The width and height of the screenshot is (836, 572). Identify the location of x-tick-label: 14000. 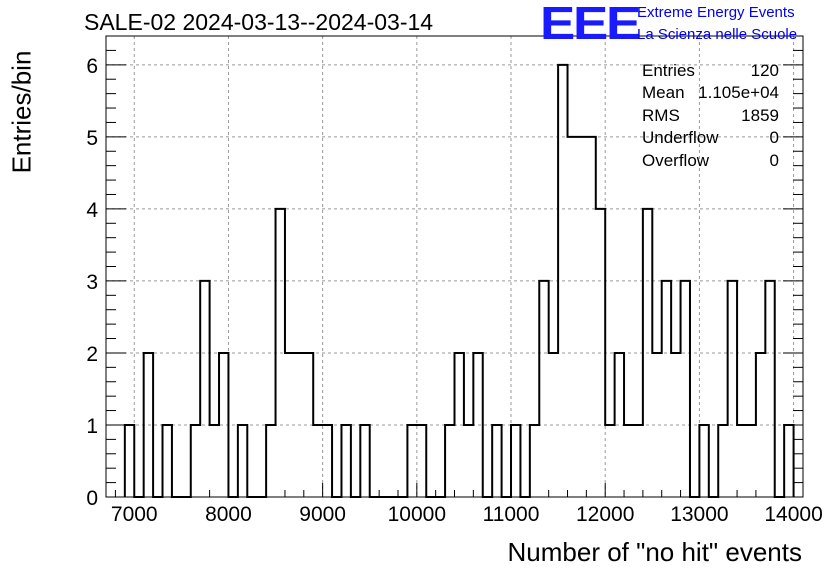
(793, 514).